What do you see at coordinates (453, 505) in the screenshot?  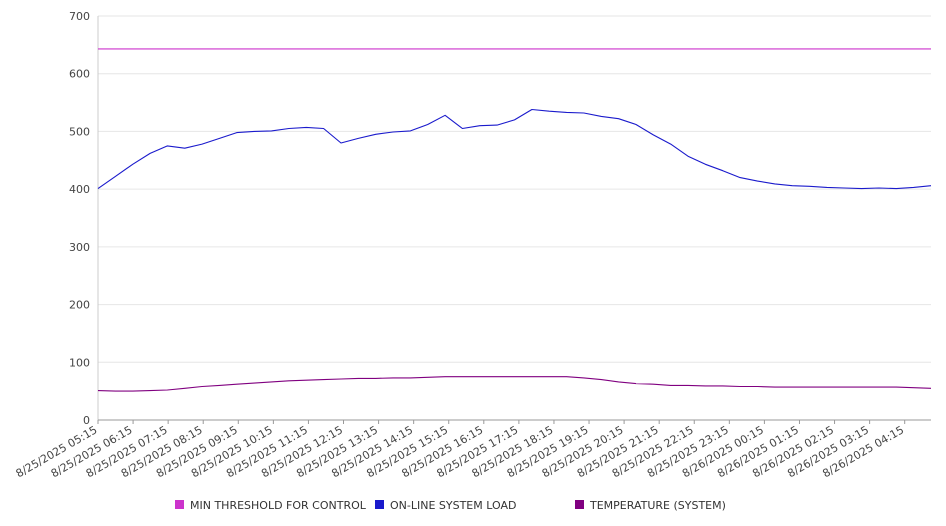 I see `legend-label: ON-LINE SYSTEM LOAD` at bounding box center [453, 505].